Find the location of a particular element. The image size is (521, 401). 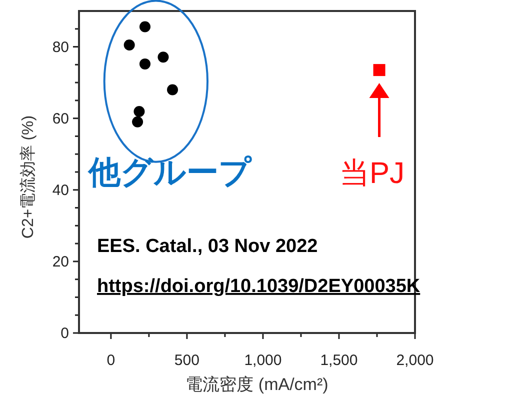

y-tick-label: 40 is located at coordinates (60, 190).